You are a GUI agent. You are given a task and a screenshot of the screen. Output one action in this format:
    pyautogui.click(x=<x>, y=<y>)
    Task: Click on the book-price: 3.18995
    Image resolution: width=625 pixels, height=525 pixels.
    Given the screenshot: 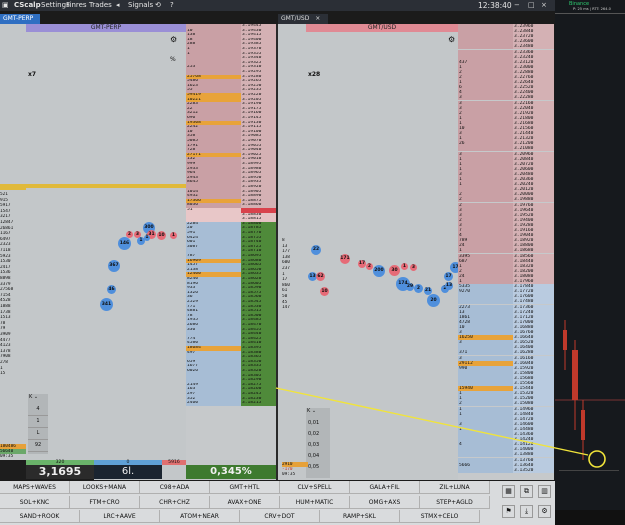 What is the action you would take?
    pyautogui.click(x=258, y=164)
    